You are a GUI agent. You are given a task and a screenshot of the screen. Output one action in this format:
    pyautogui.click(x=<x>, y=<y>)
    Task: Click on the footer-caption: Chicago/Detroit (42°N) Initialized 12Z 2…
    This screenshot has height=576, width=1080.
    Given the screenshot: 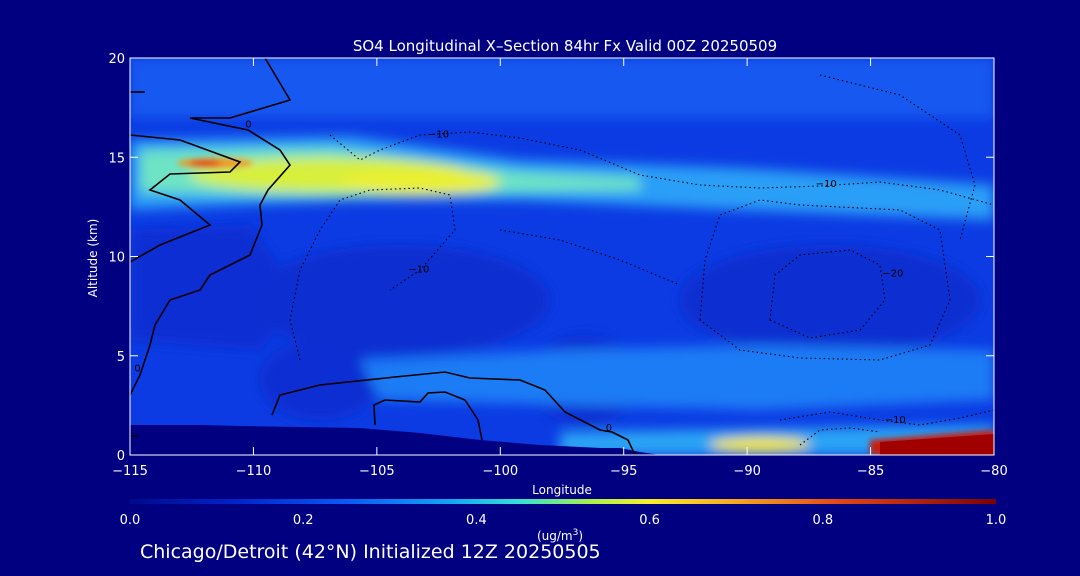 What is the action you would take?
    pyautogui.click(x=370, y=552)
    